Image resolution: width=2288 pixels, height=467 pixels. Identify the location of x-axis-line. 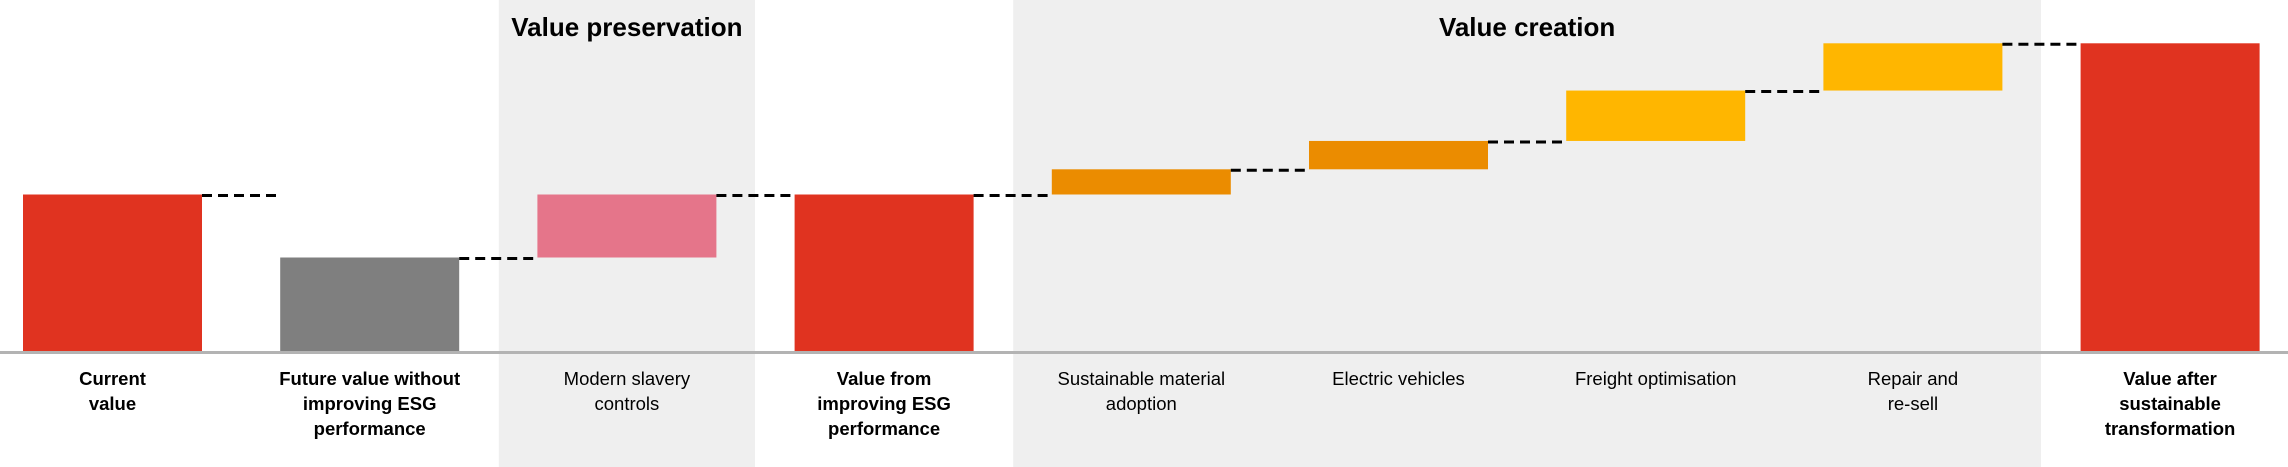
(1144, 352).